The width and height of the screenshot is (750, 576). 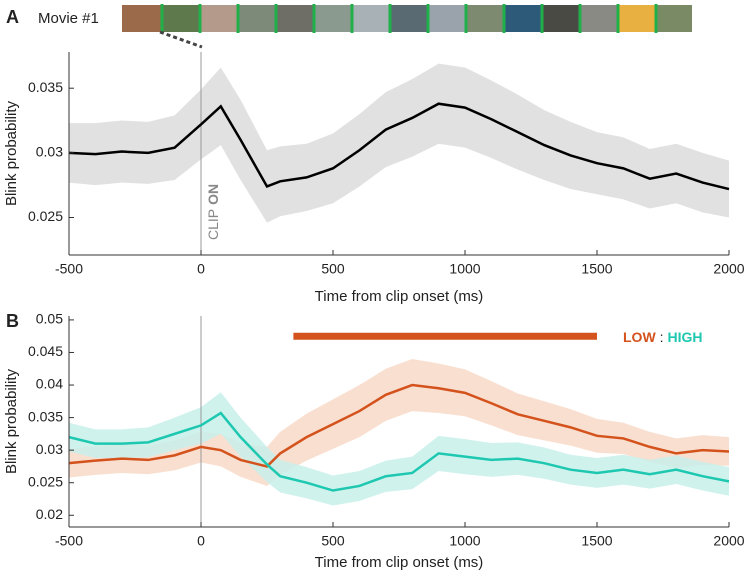 I want to click on legend-entry: HIGH, so click(x=685, y=337).